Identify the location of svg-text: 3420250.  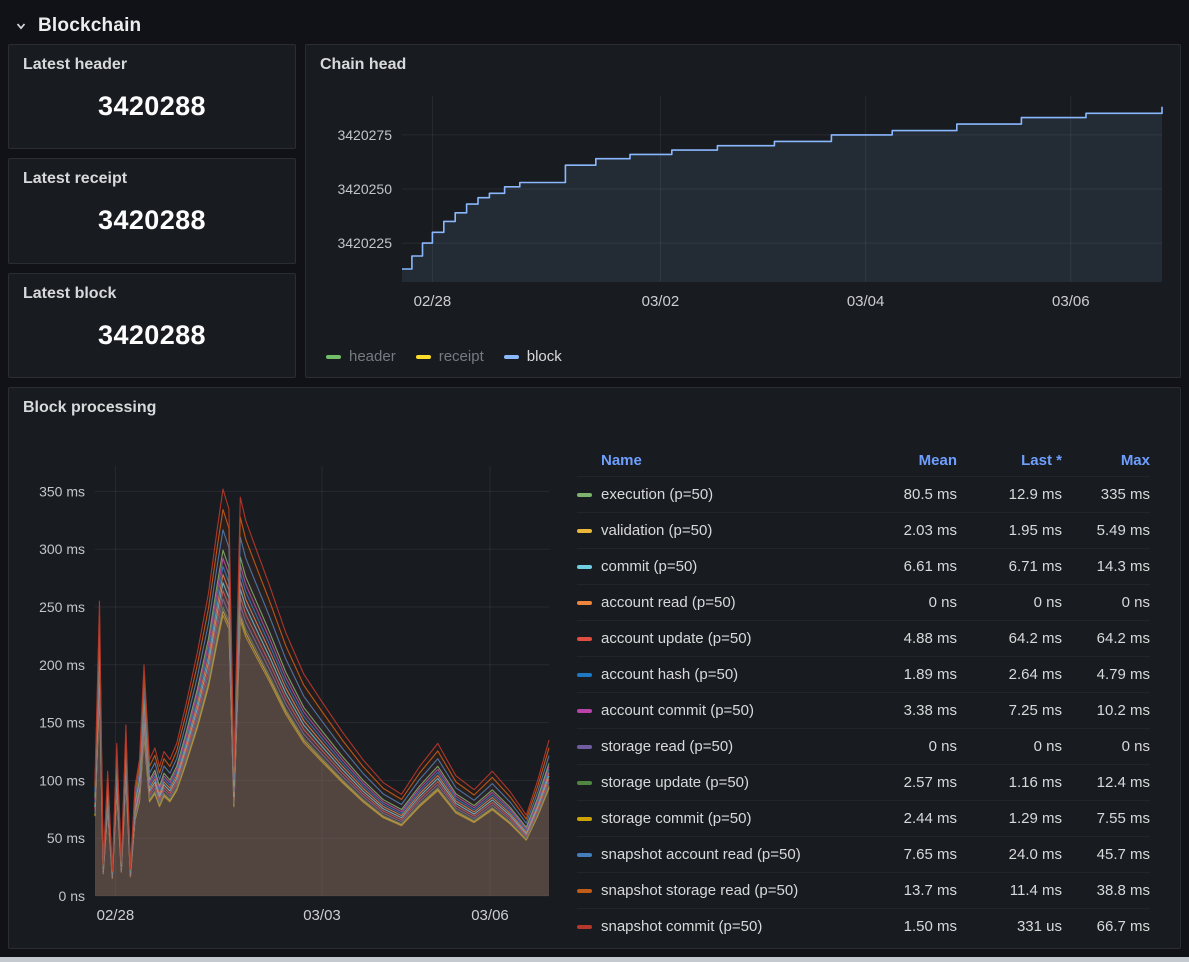
(364, 189).